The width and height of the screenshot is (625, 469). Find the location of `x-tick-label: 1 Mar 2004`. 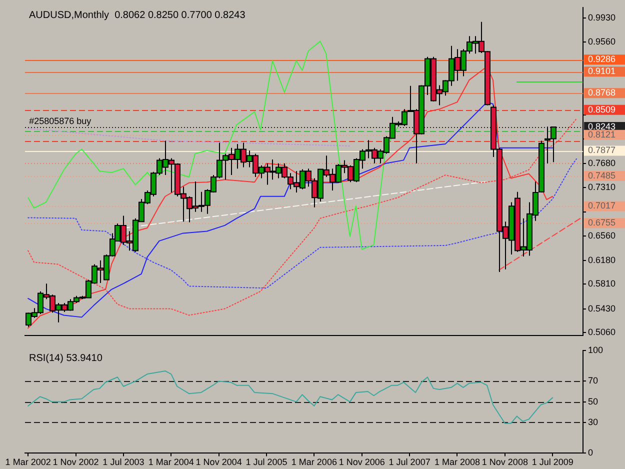

x-tick-label: 1 Mar 2004 is located at coordinates (171, 462).